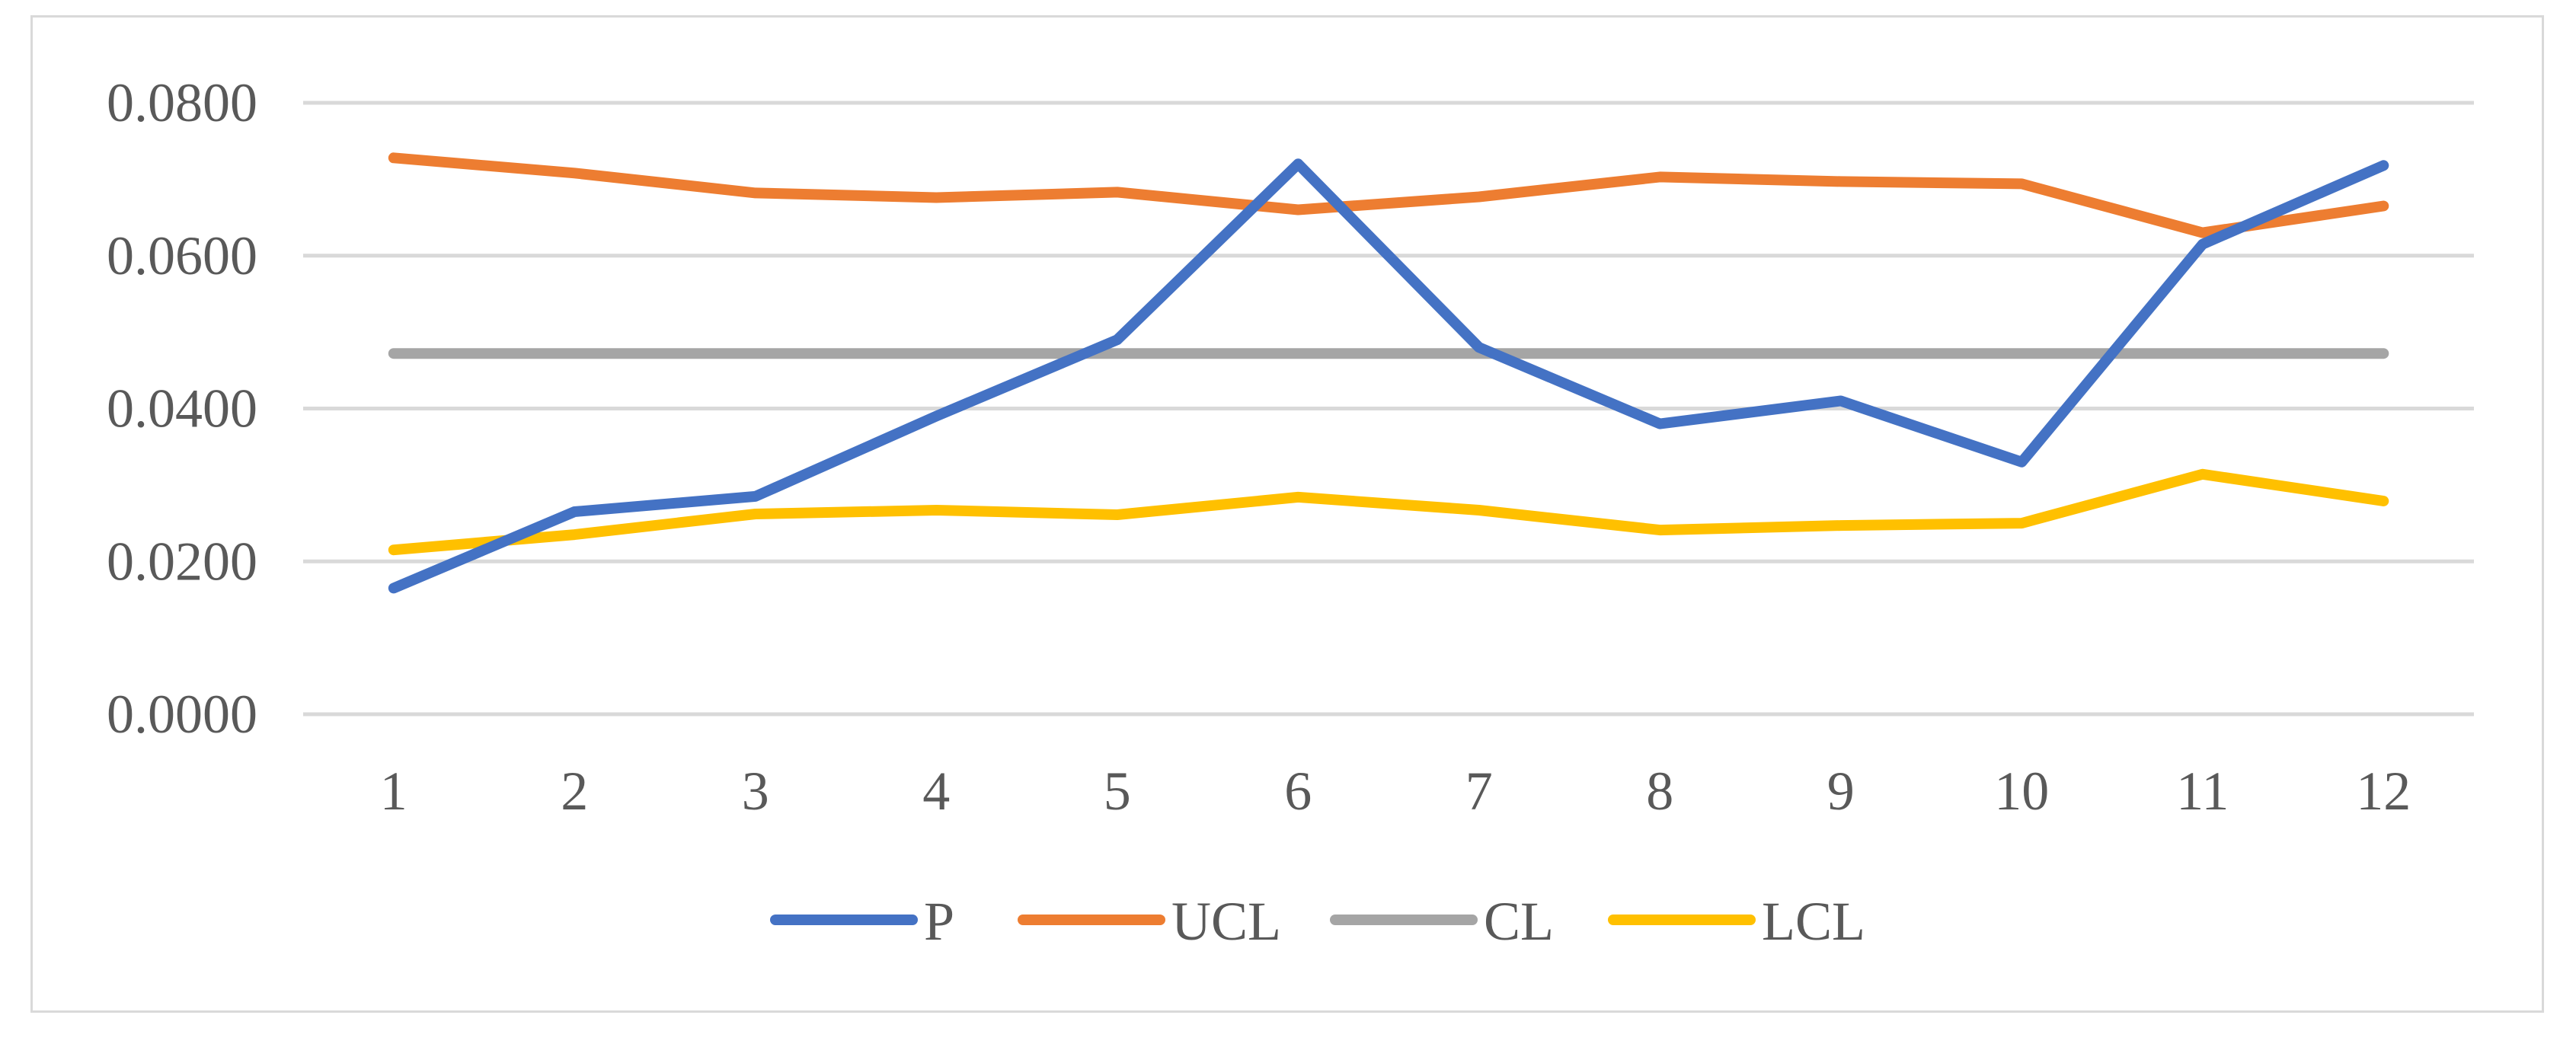 The width and height of the screenshot is (2576, 1047). I want to click on legend-label-lcl: LCL, so click(1814, 922).